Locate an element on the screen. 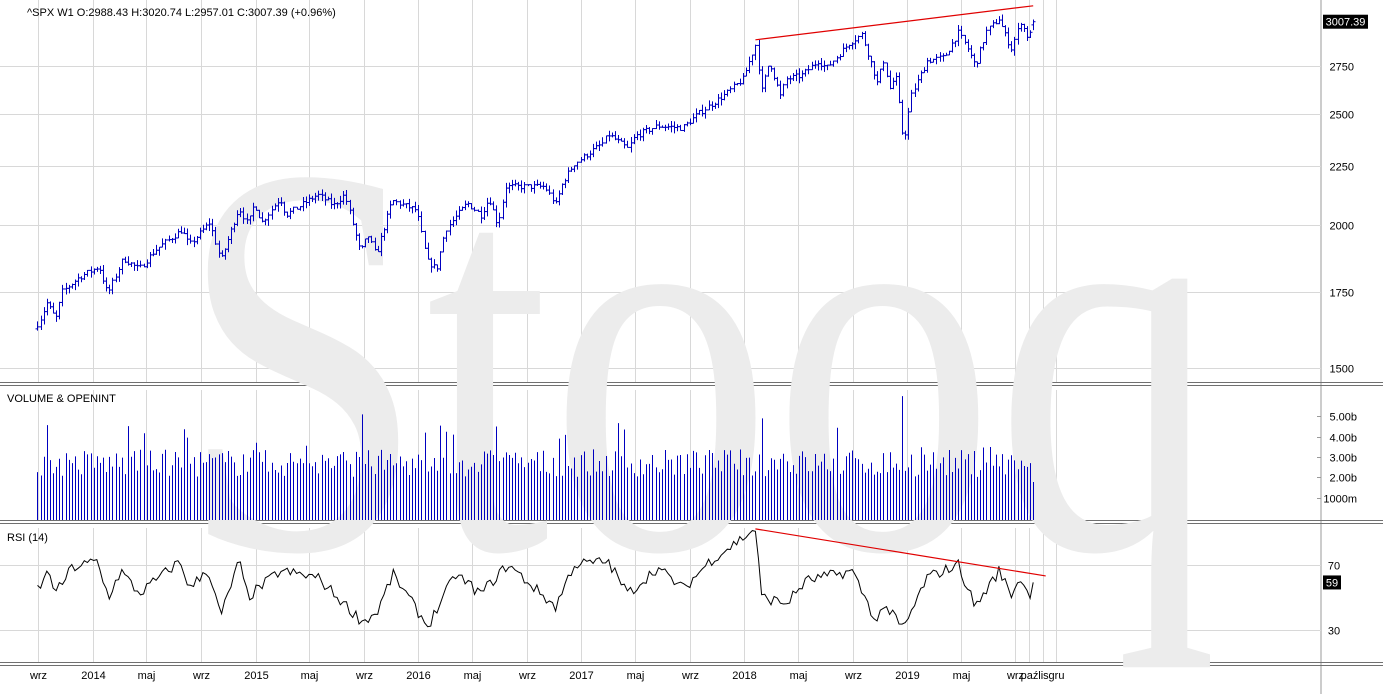 Image resolution: width=1383 pixels, height=694 pixels. price-tick-label: 2500 is located at coordinates (1342, 116).